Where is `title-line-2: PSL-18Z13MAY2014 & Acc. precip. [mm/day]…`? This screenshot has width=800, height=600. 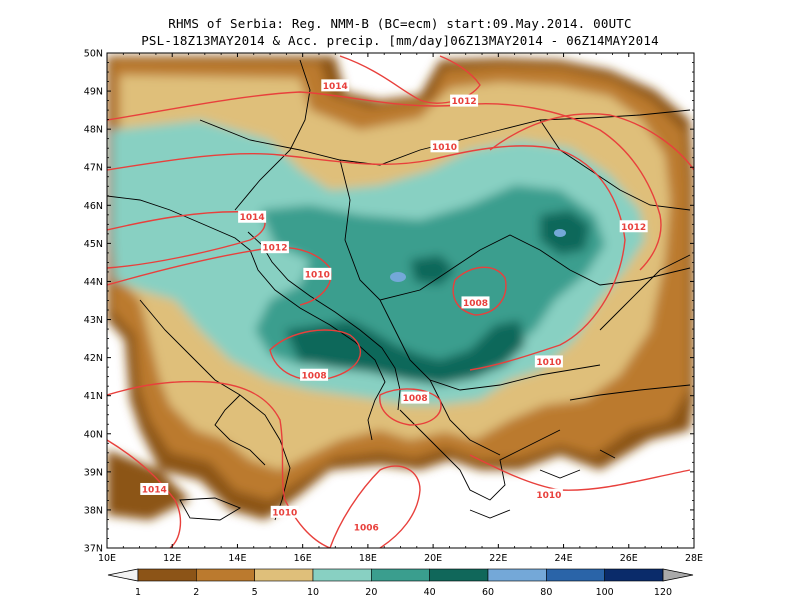
title-line-2: PSL-18Z13MAY2014 & Acc. precip. [mm/day]… is located at coordinates (400, 40).